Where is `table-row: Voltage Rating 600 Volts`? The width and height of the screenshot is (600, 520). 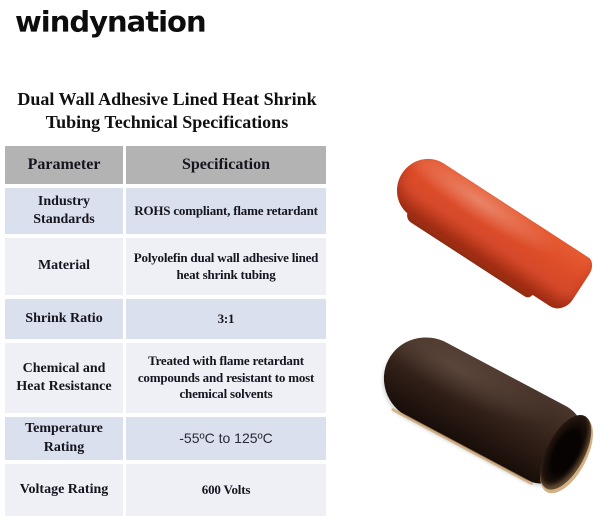 table-row: Voltage Rating 600 Volts is located at coordinates (165, 490).